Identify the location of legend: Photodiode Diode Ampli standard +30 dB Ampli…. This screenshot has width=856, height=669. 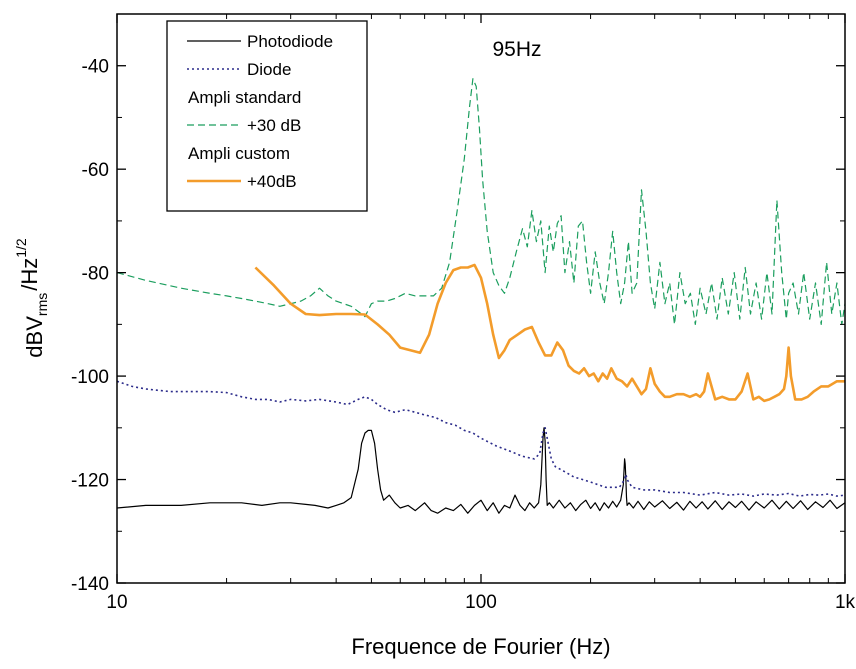
(267, 116).